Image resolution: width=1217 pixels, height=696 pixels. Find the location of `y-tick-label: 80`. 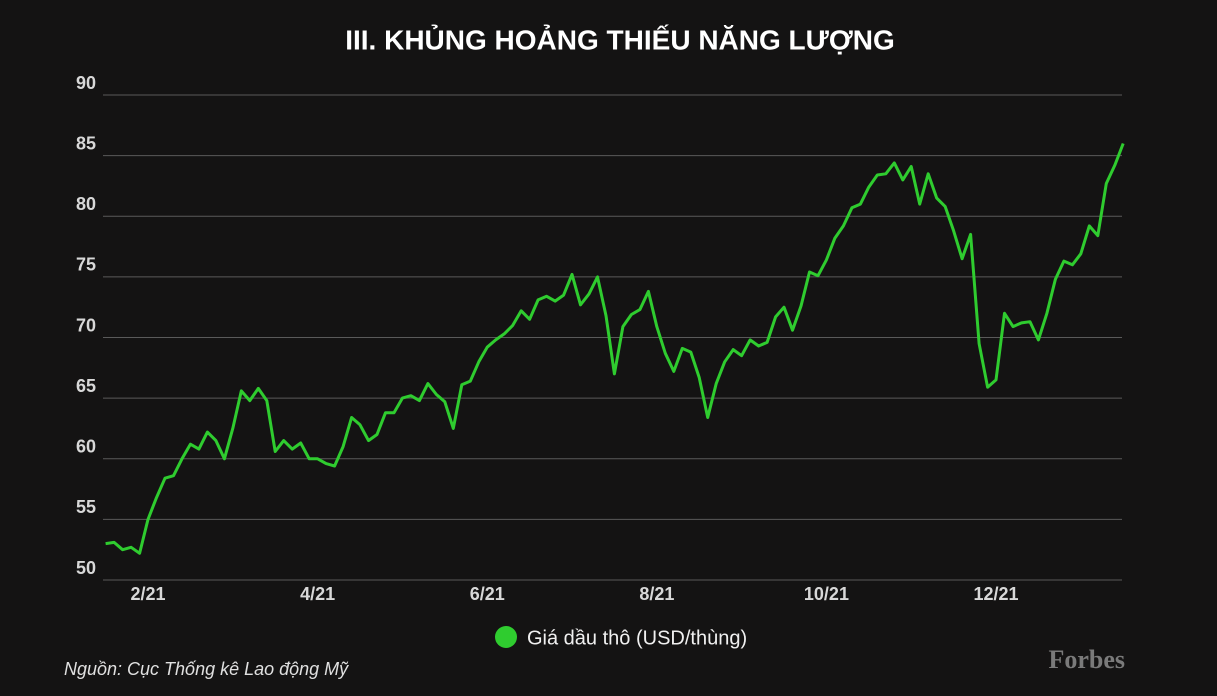

y-tick-label: 80 is located at coordinates (86, 204).